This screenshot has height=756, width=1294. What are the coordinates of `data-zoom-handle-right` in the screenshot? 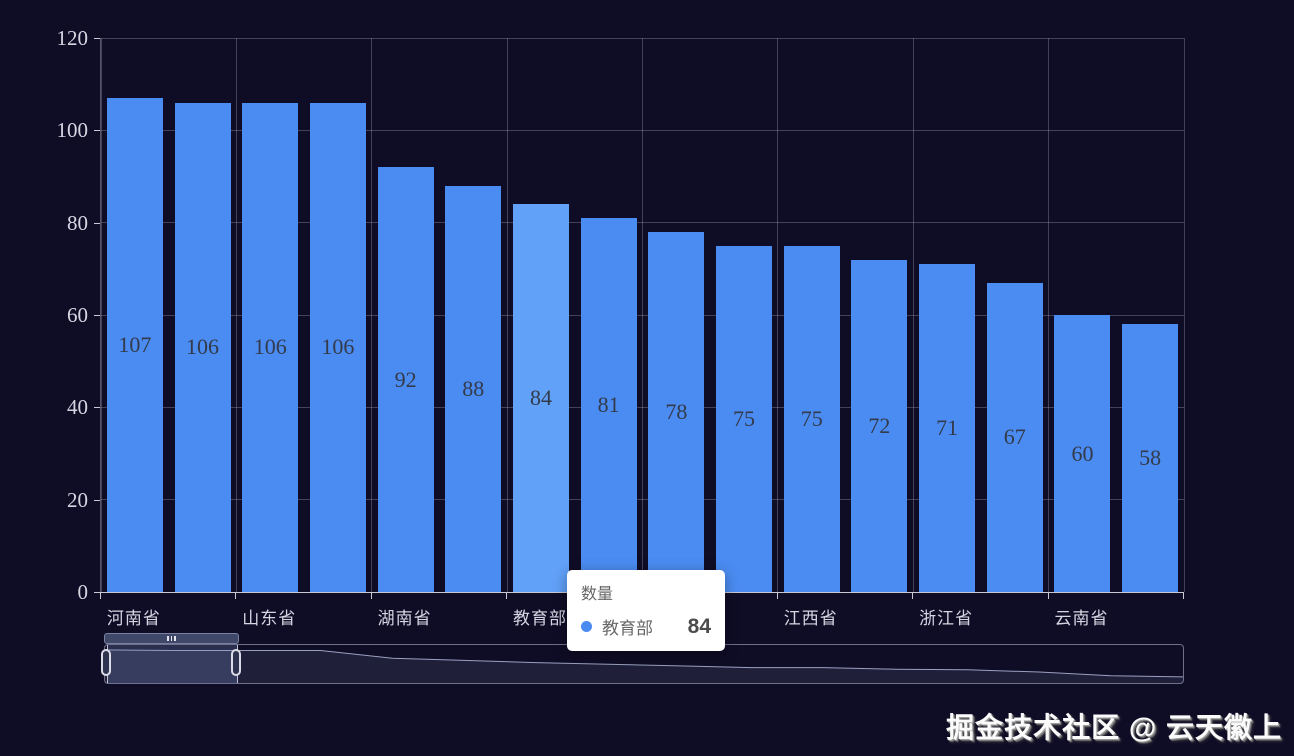 It's located at (236, 662).